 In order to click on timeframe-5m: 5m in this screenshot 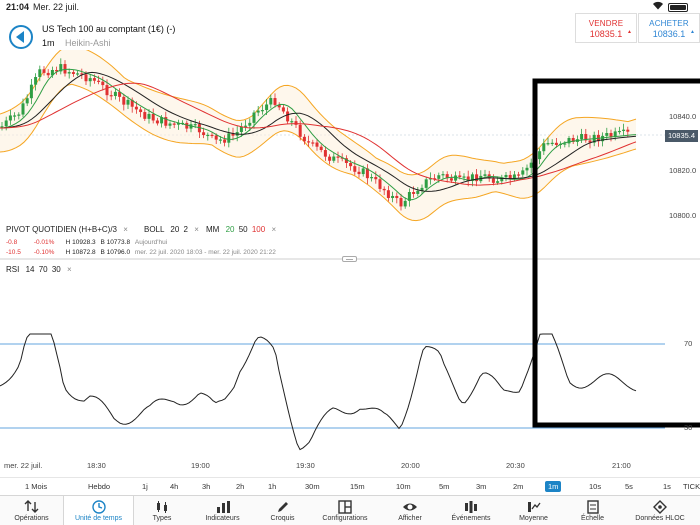, I will do `click(444, 486)`.